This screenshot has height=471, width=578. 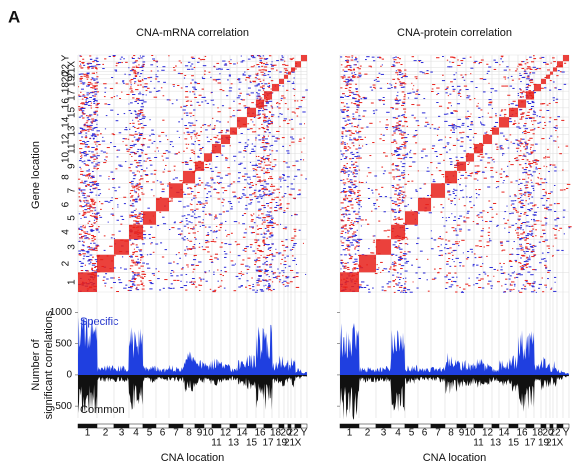 I want to click on diag-block, so click(x=289, y=73).